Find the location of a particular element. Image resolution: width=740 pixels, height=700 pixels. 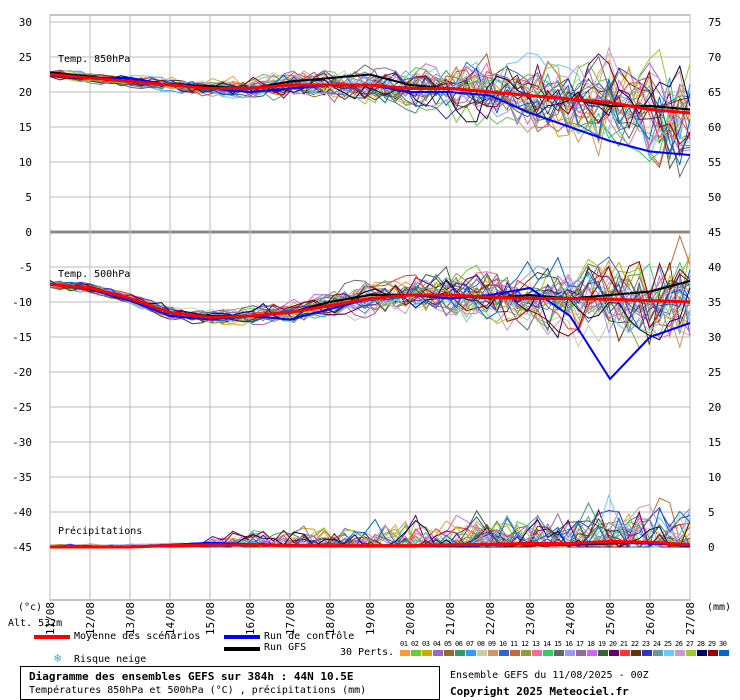

right-tick-label: 55 is located at coordinates (714, 162).